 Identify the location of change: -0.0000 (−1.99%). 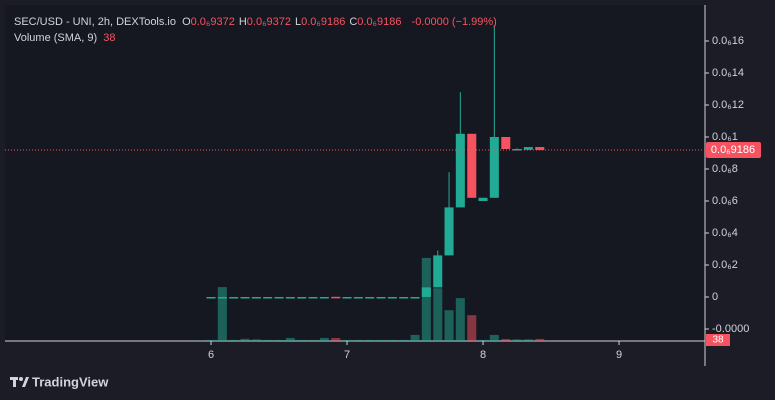
(454, 22).